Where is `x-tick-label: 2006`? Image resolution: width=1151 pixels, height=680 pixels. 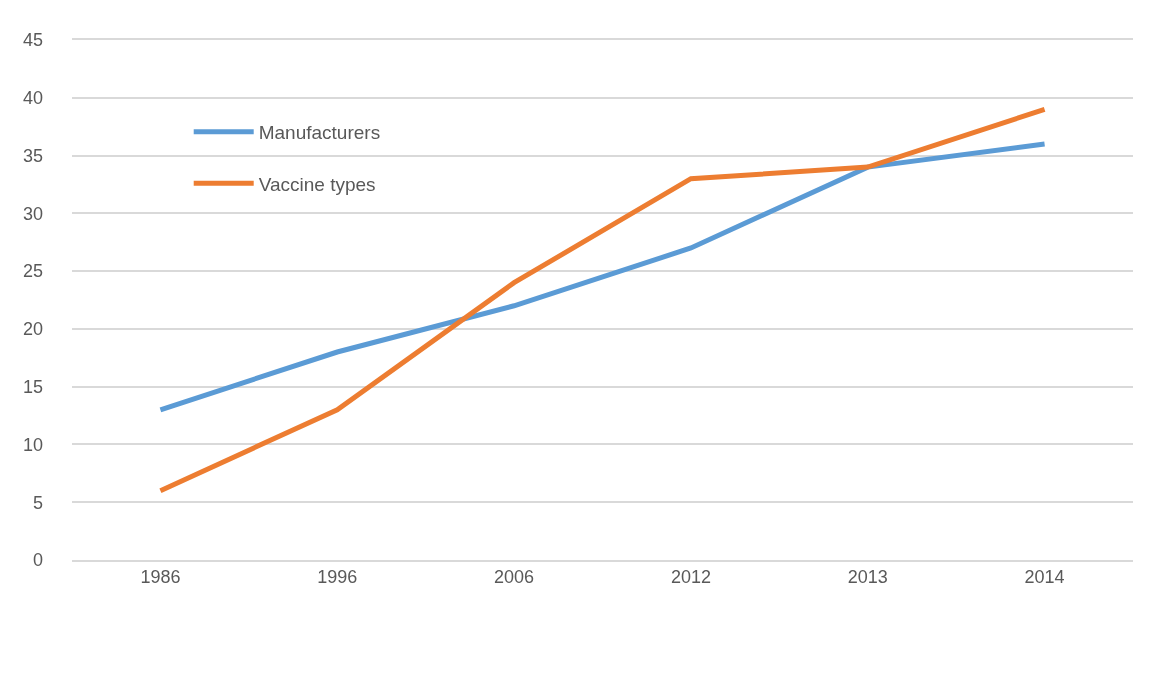
x-tick-label: 2006 is located at coordinates (514, 577).